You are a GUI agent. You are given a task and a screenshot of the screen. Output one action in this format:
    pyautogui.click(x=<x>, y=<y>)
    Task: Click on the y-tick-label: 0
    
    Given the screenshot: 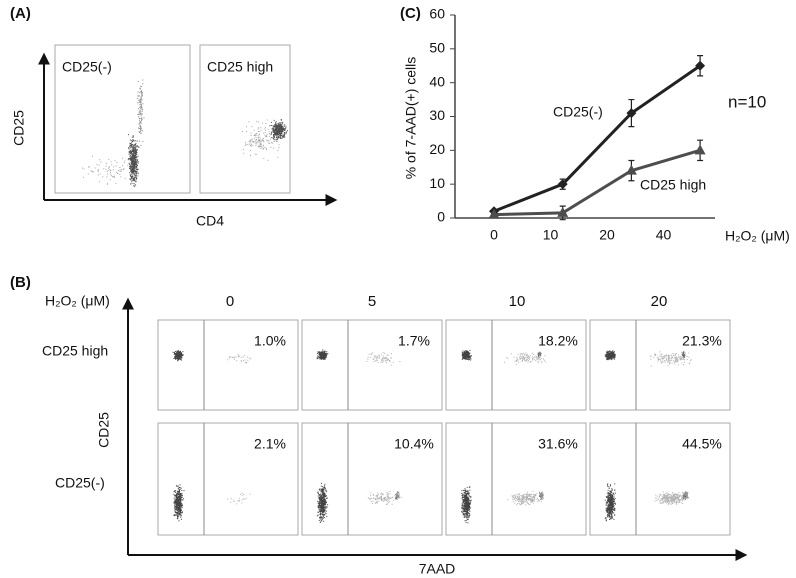 What is the action you would take?
    pyautogui.click(x=441, y=217)
    